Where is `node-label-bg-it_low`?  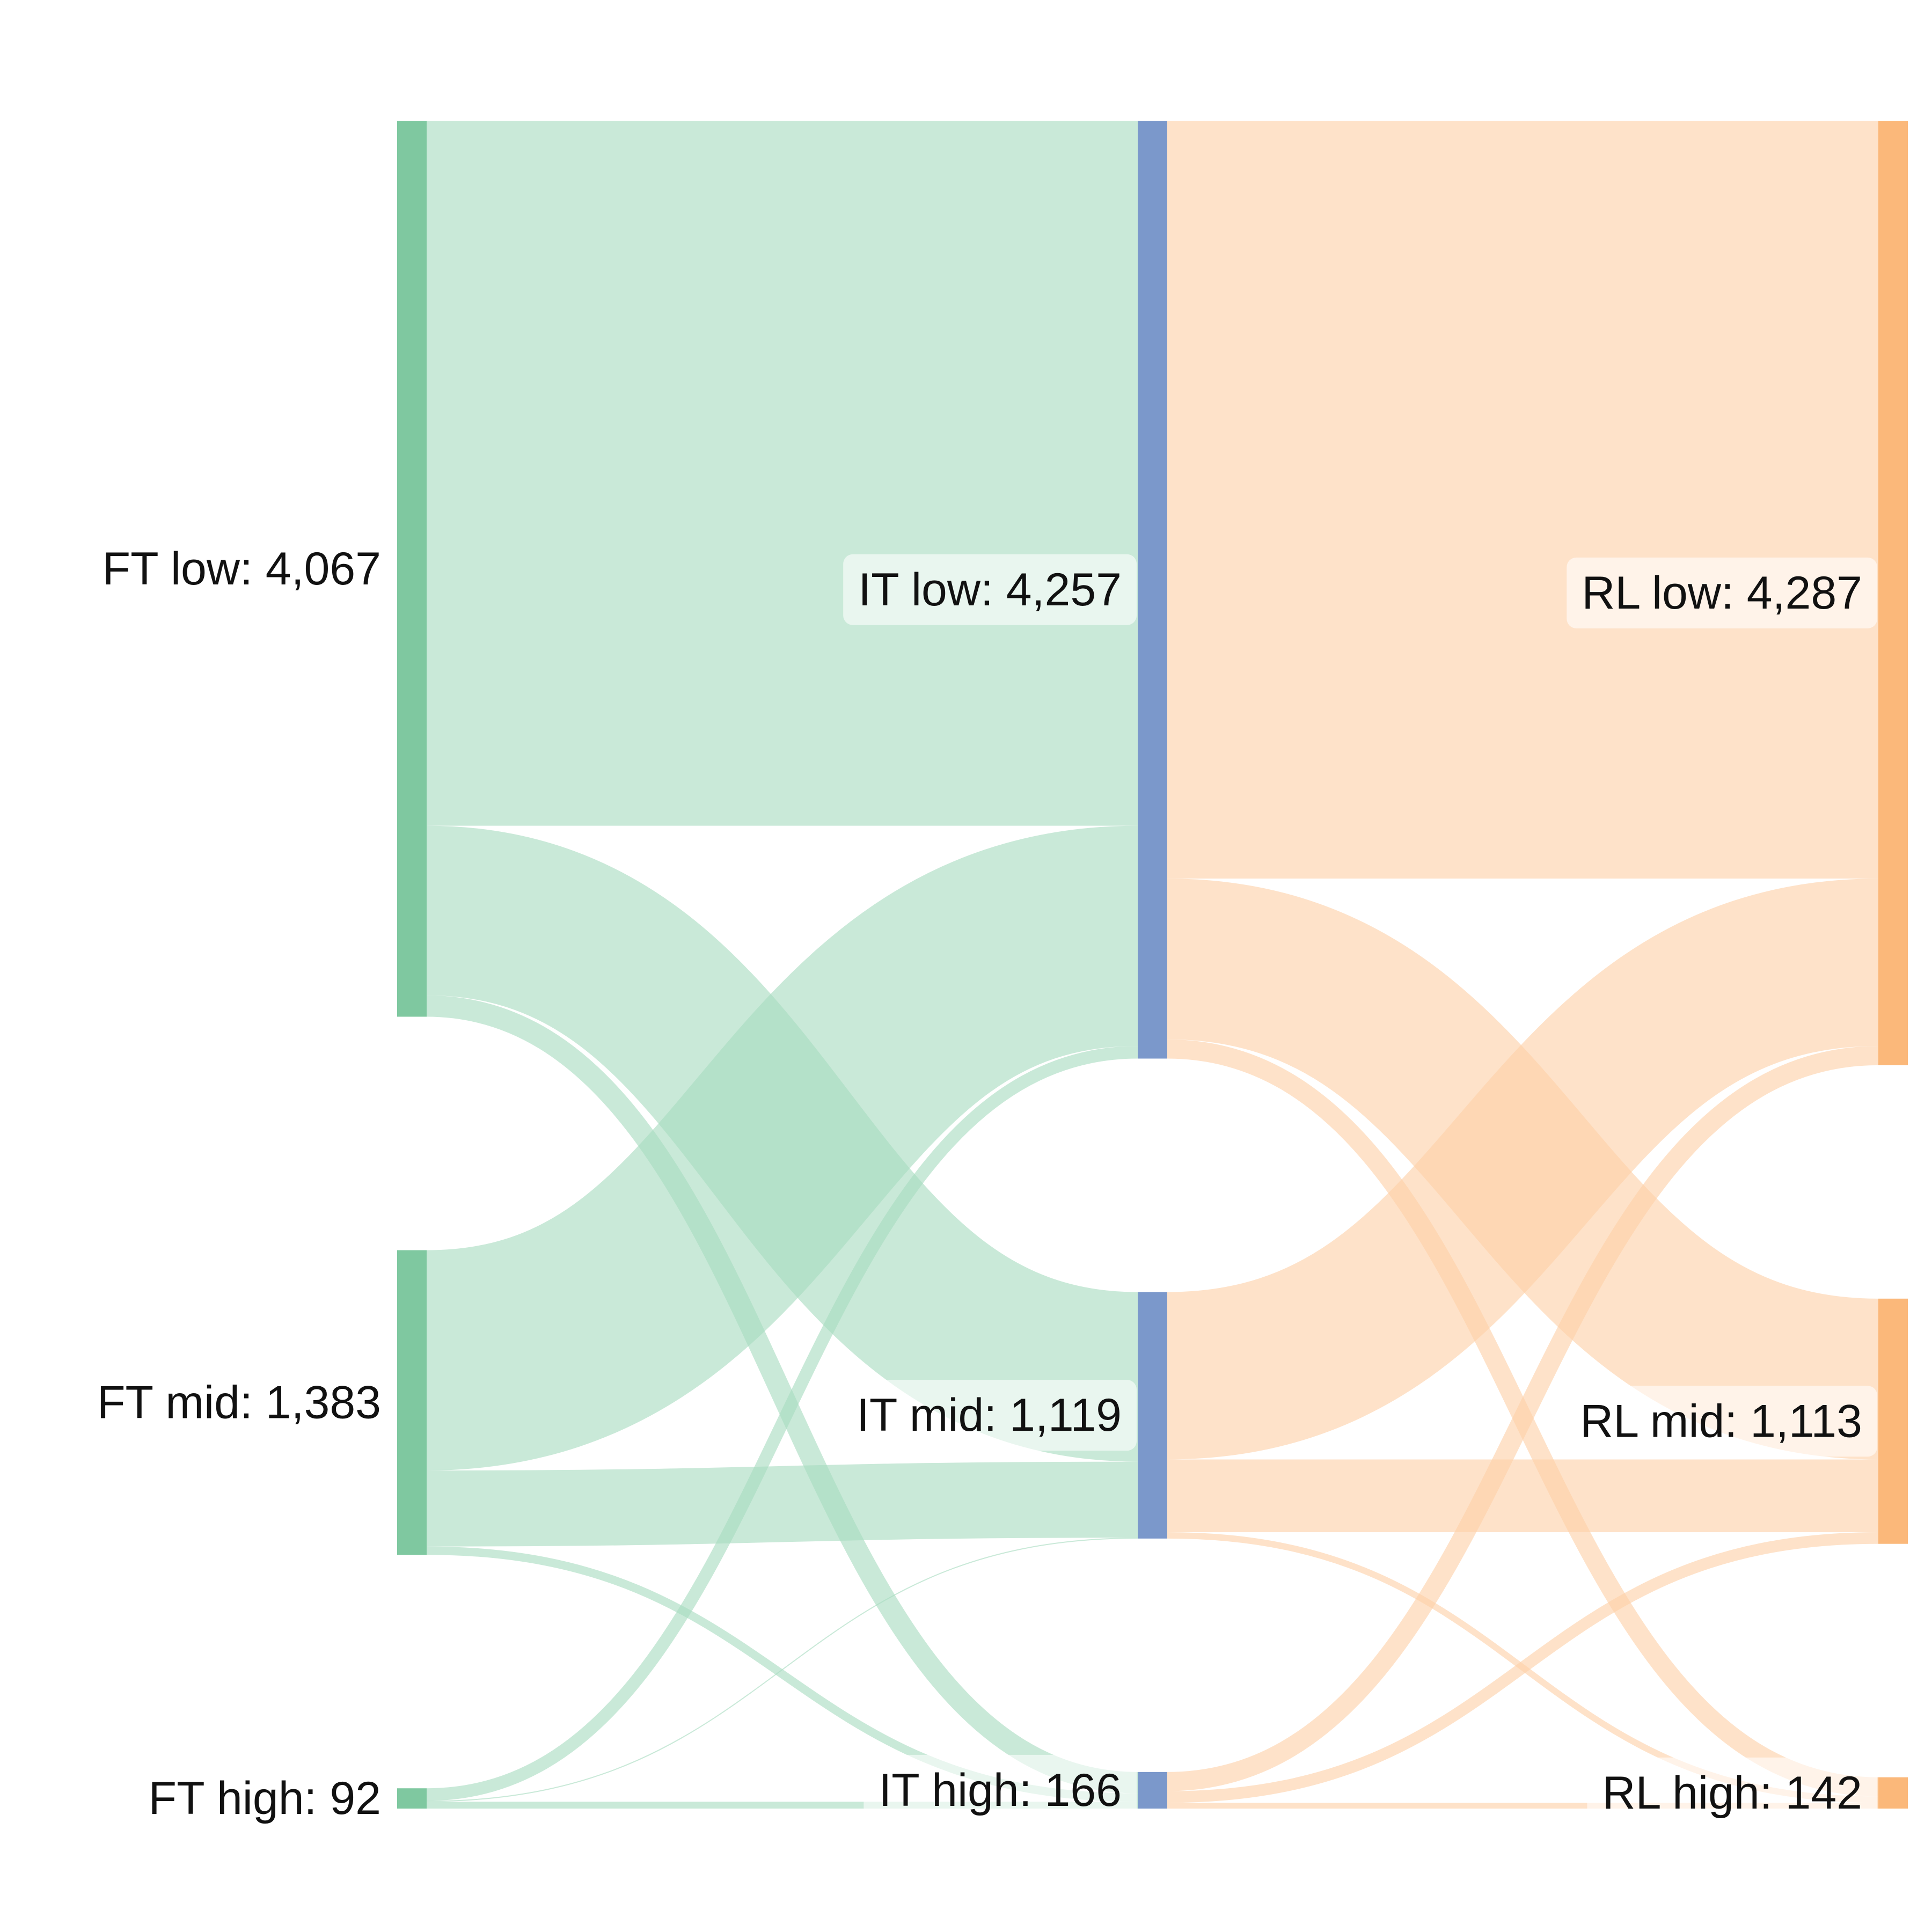 node-label-bg-it_low is located at coordinates (990, 589).